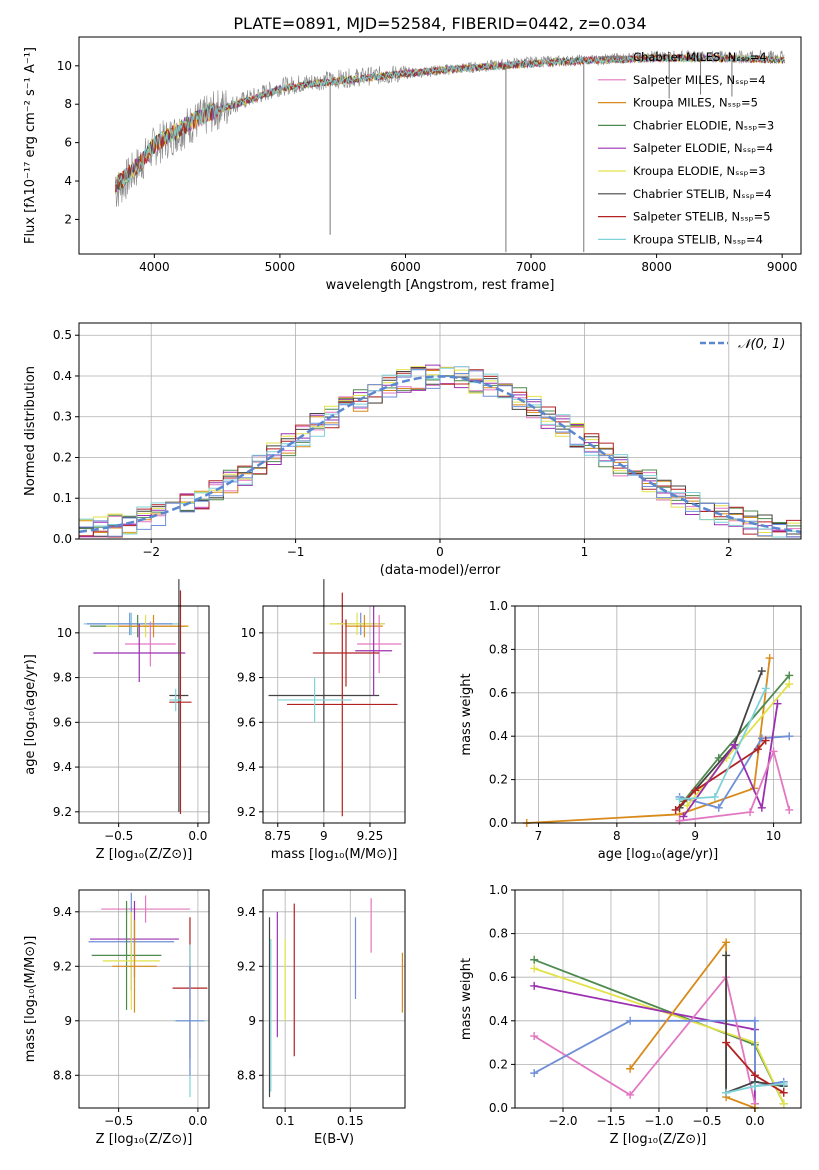  Describe the element at coordinates (773, 836) in the screenshot. I see `x-tick-label: 10` at that location.